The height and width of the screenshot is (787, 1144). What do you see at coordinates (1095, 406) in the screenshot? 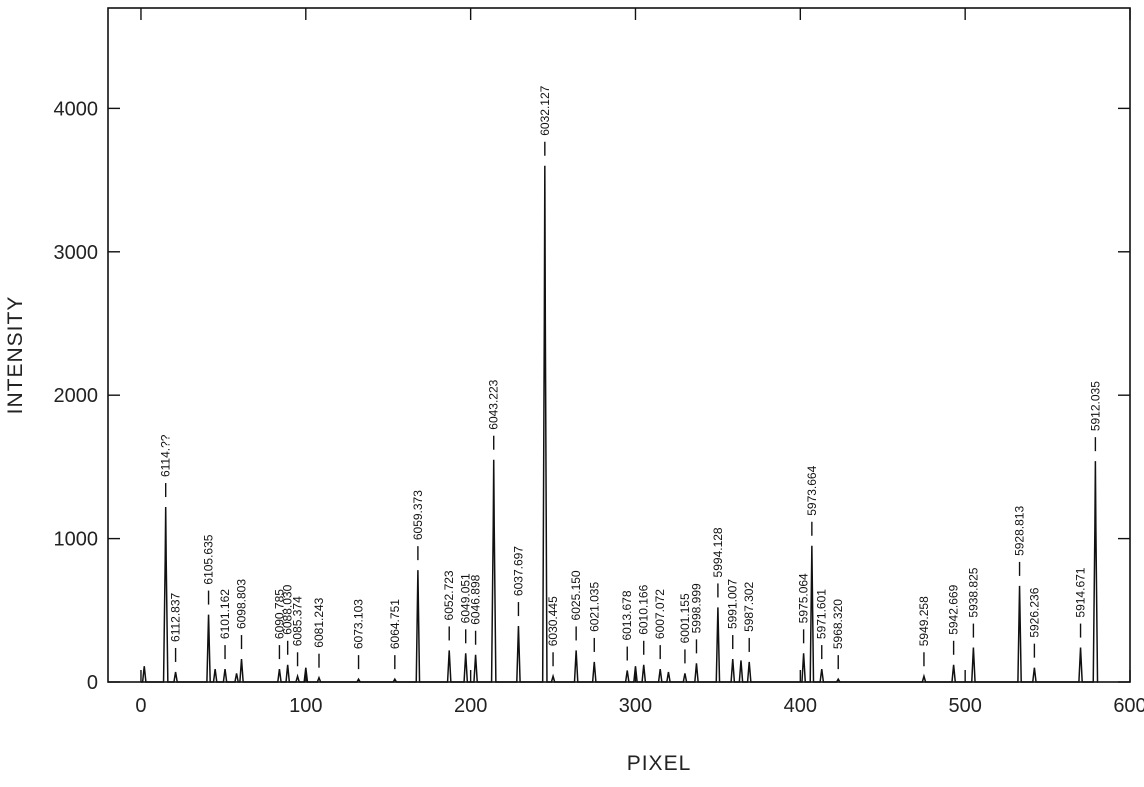
I see `peak-label: 5912.035` at bounding box center [1095, 406].